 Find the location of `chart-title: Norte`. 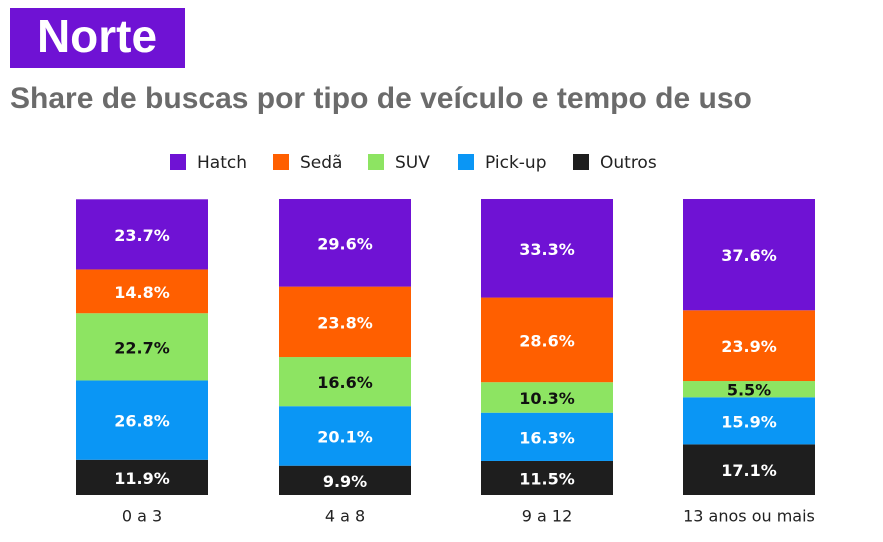

chart-title: Norte is located at coordinates (97, 36).